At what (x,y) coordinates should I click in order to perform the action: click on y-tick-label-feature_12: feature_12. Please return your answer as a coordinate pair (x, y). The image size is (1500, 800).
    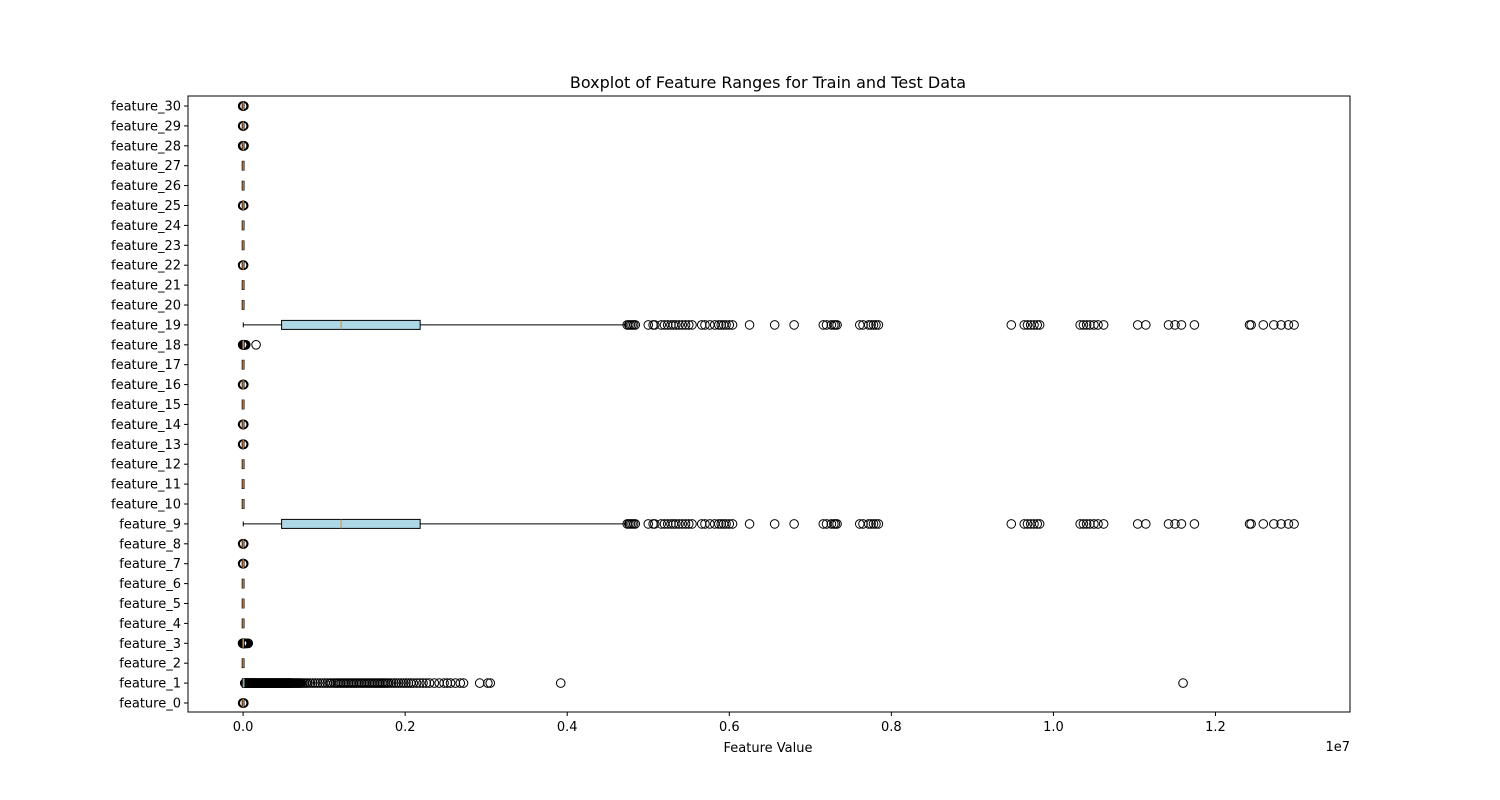
    Looking at the image, I should click on (146, 465).